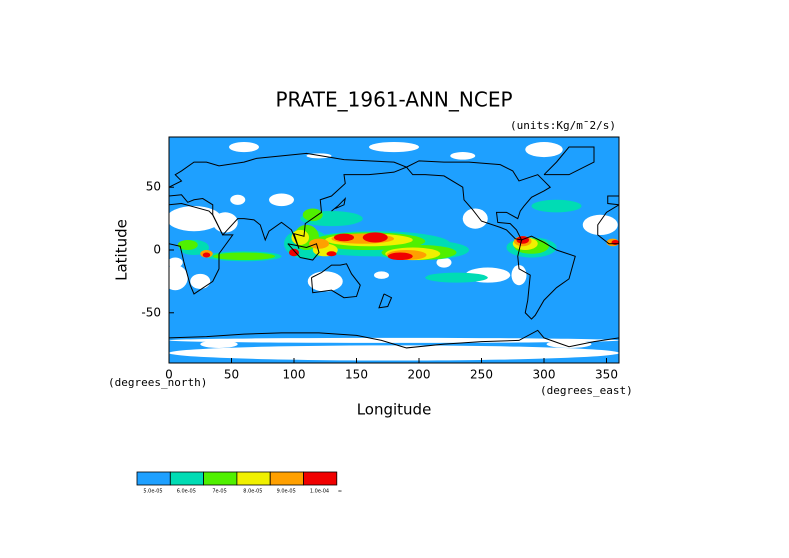  I want to click on legend-label: 6.0e-05, so click(186, 492).